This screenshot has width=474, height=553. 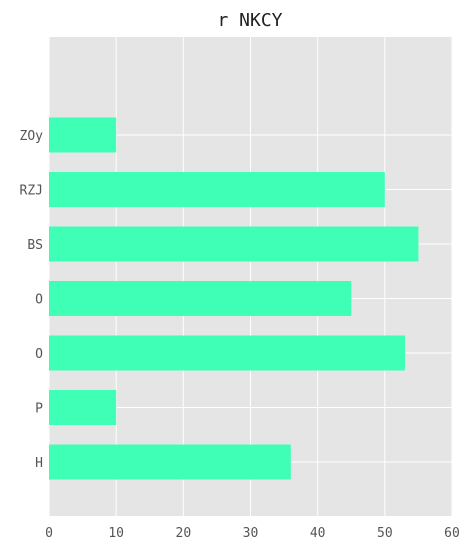 I want to click on x-tick-label: 40, so click(x=318, y=533).